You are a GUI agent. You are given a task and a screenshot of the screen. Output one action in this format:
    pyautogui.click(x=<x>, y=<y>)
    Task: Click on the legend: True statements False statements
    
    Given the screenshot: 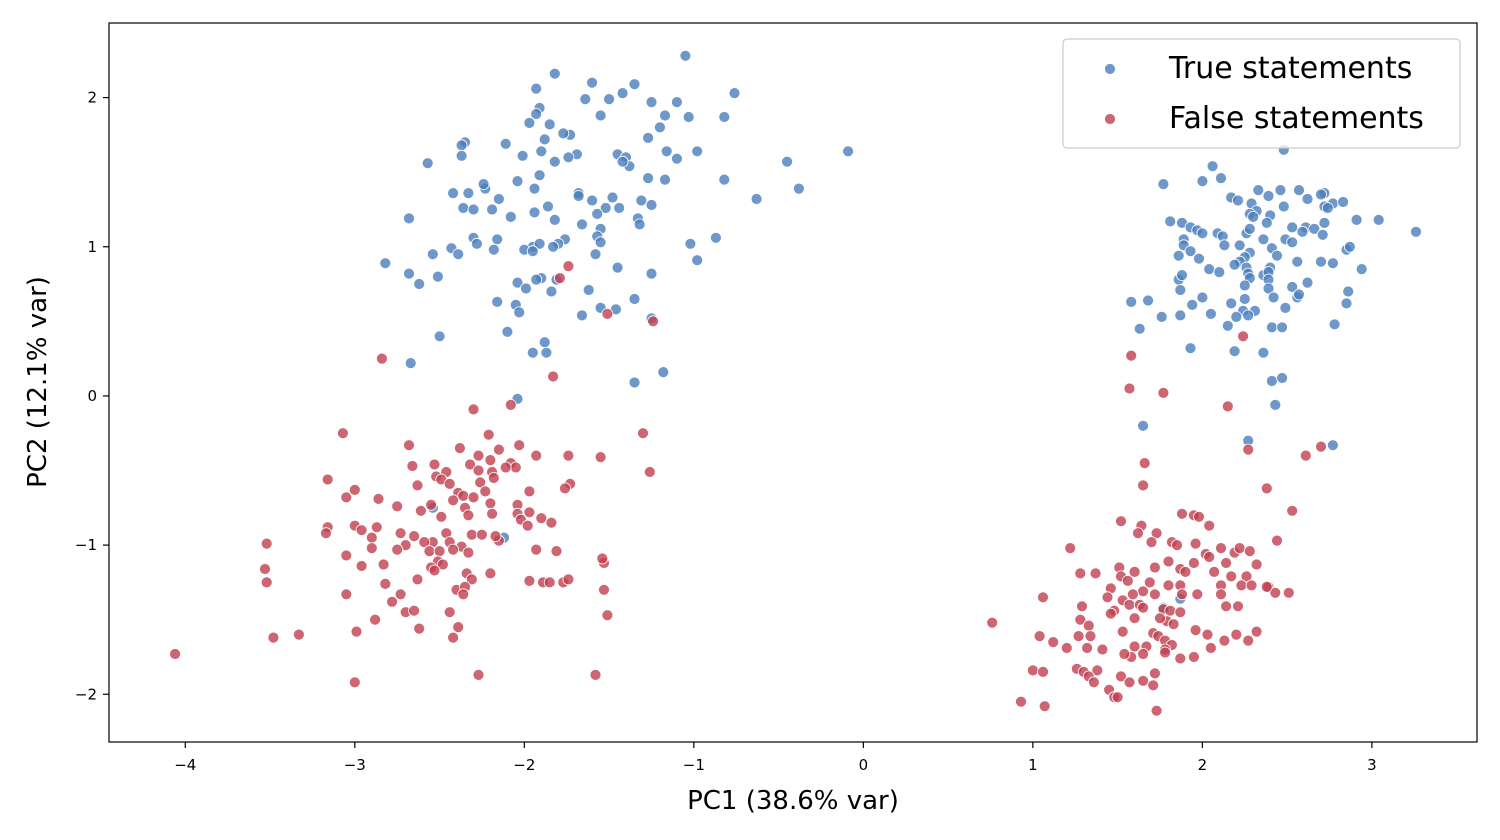 What is the action you would take?
    pyautogui.click(x=1261, y=93)
    